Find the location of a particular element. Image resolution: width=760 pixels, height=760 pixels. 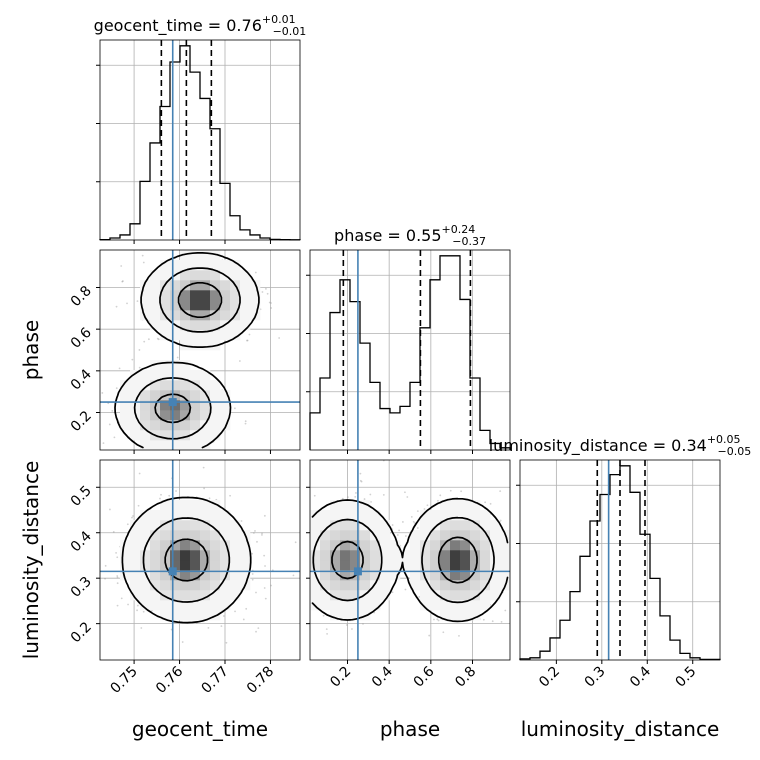

truth-marker is located at coordinates (172, 402).